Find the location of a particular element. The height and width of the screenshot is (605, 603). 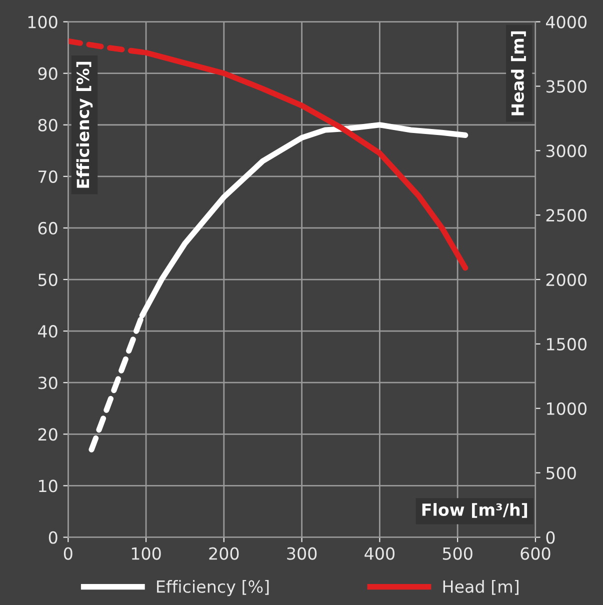

x-tick-label: 100 is located at coordinates (146, 553).